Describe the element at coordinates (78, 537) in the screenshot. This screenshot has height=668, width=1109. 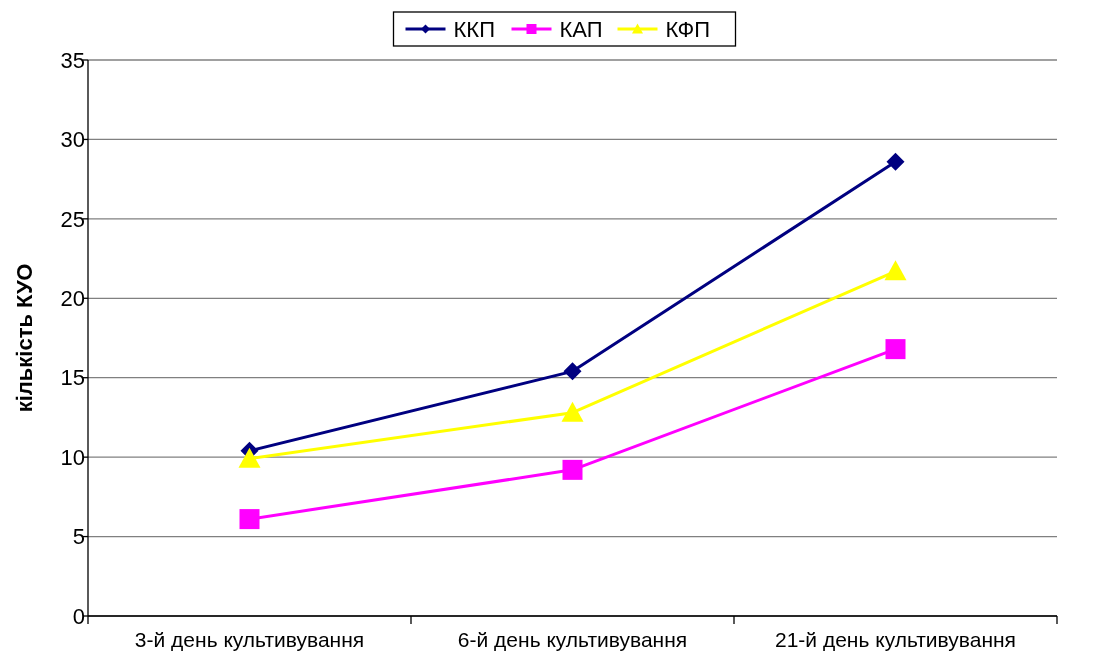
I see `y-tick-label: 5` at that location.